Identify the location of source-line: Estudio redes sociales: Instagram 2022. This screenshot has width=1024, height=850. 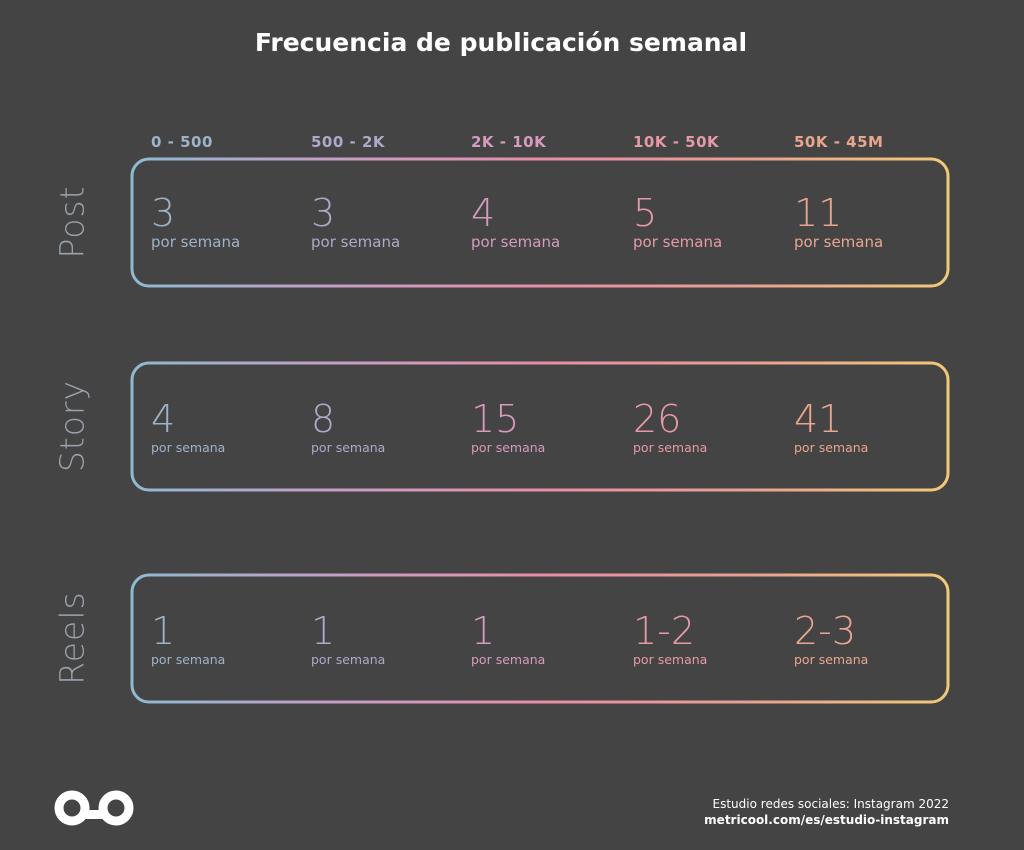
(830, 804).